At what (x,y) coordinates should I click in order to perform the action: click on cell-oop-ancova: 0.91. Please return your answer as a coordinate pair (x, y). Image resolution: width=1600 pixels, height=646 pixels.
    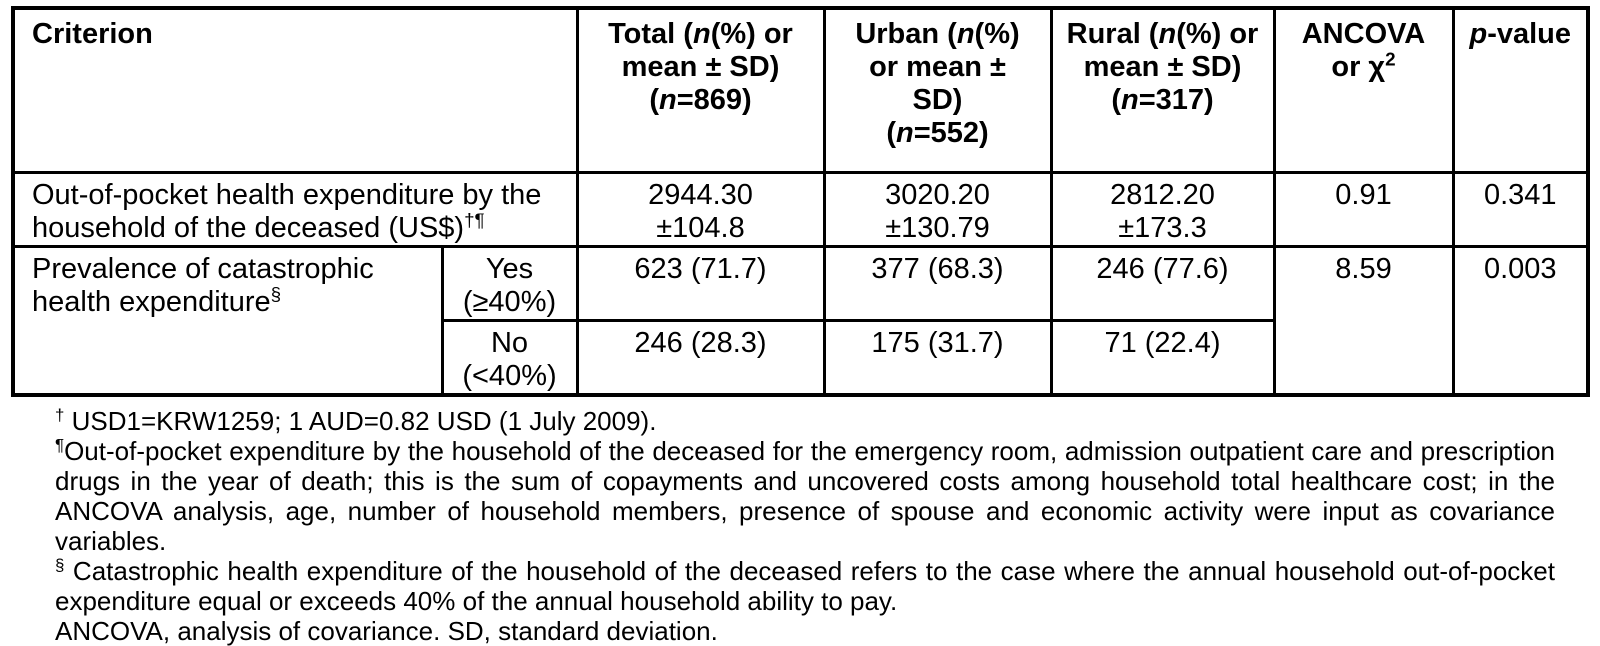
    Looking at the image, I should click on (1363, 209).